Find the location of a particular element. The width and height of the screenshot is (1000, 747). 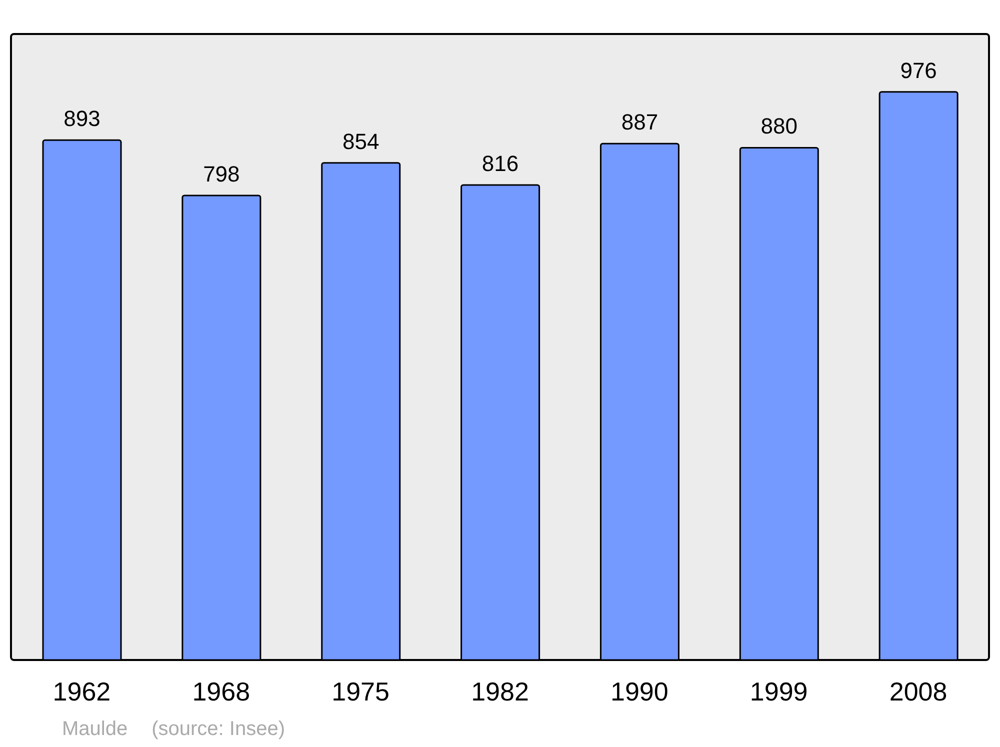

x-tick-label: 1962 is located at coordinates (81, 691).